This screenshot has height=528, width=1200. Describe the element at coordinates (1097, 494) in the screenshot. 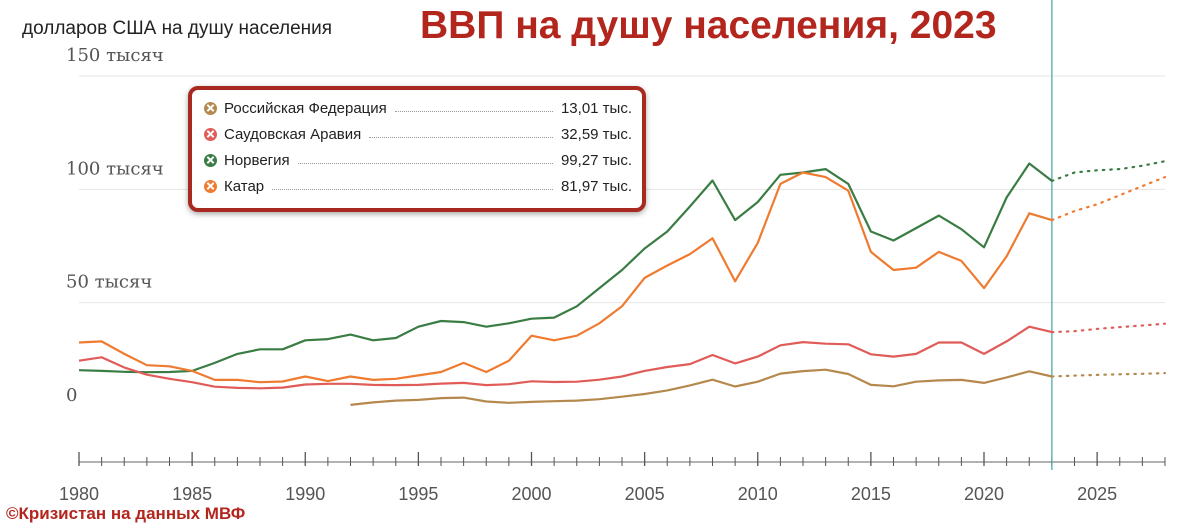

I see `x-tick-label: 2025` at that location.